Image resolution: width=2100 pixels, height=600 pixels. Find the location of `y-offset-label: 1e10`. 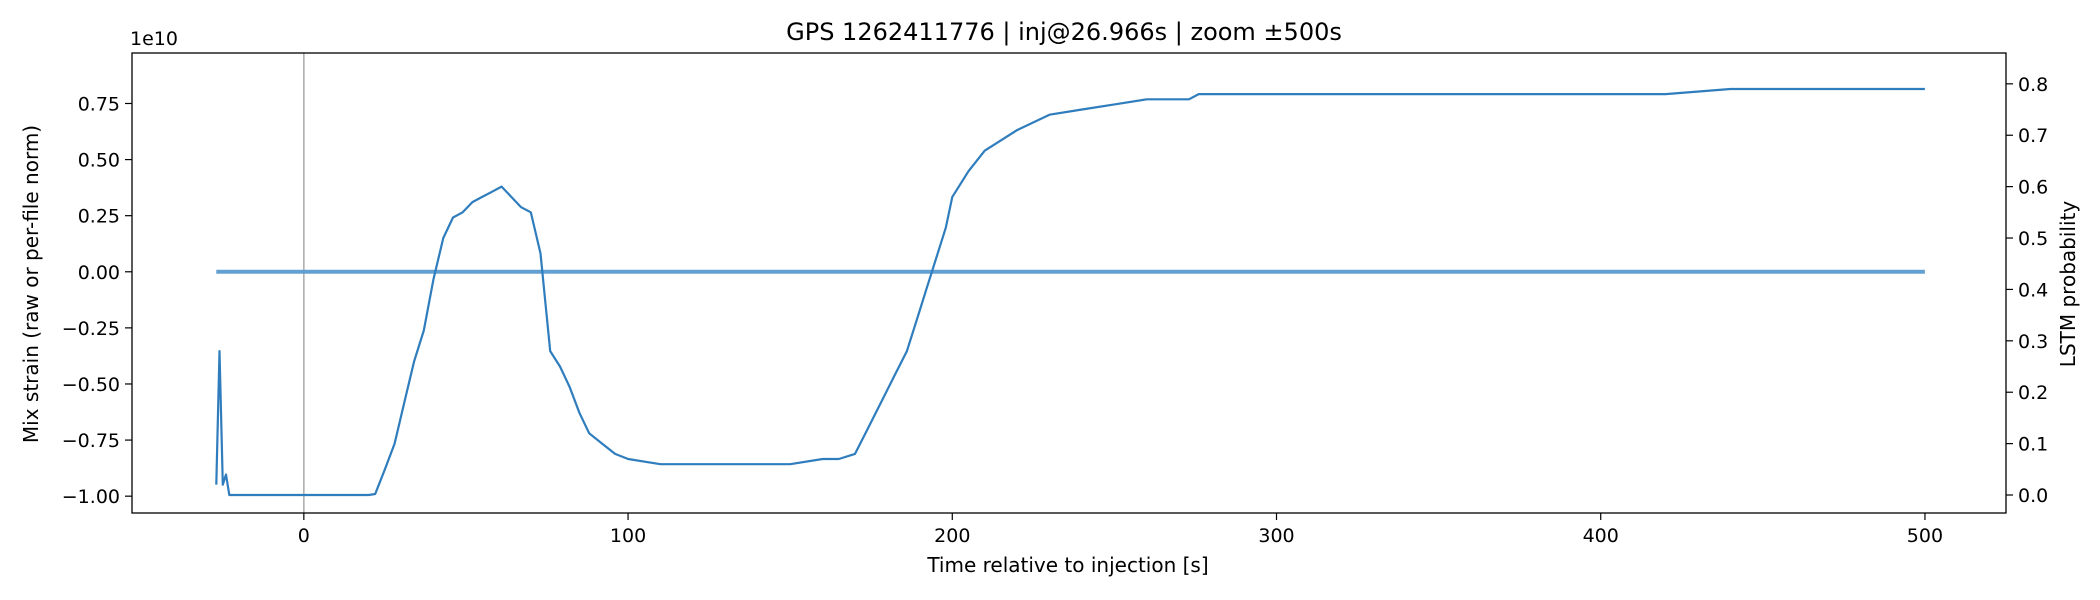

y-offset-label: 1e10 is located at coordinates (154, 39).